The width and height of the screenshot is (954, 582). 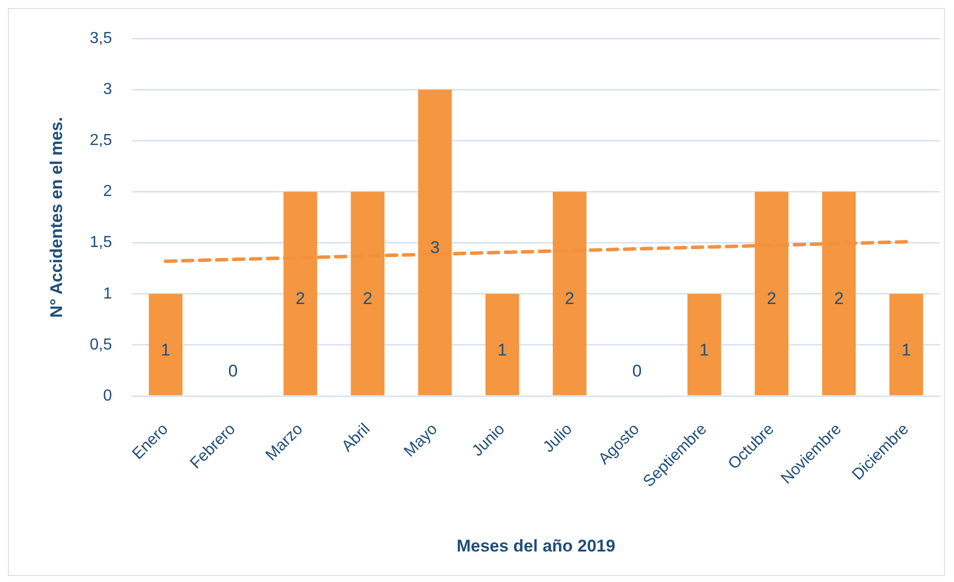 I want to click on x-tick-label: Julio, so click(x=558, y=438).